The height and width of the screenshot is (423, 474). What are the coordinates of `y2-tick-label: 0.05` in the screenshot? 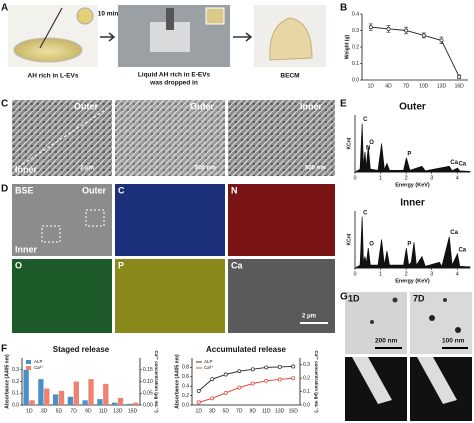 It's located at (148, 394).